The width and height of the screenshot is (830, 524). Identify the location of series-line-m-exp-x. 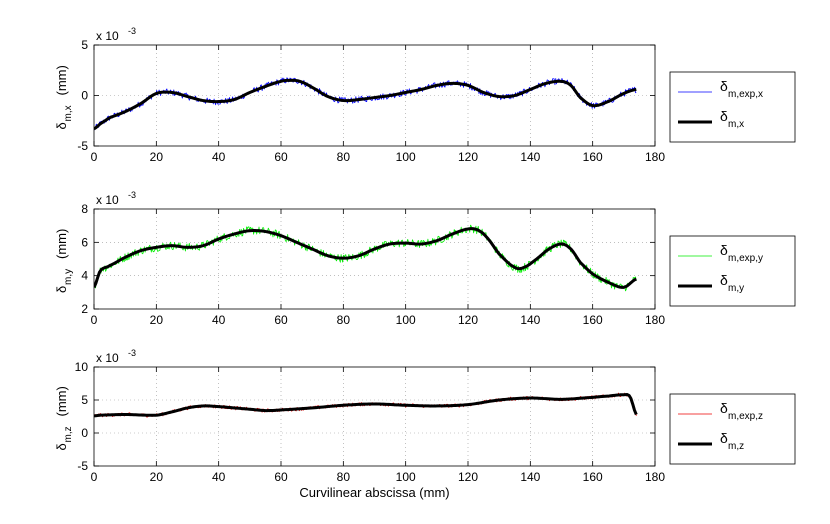
(365, 104).